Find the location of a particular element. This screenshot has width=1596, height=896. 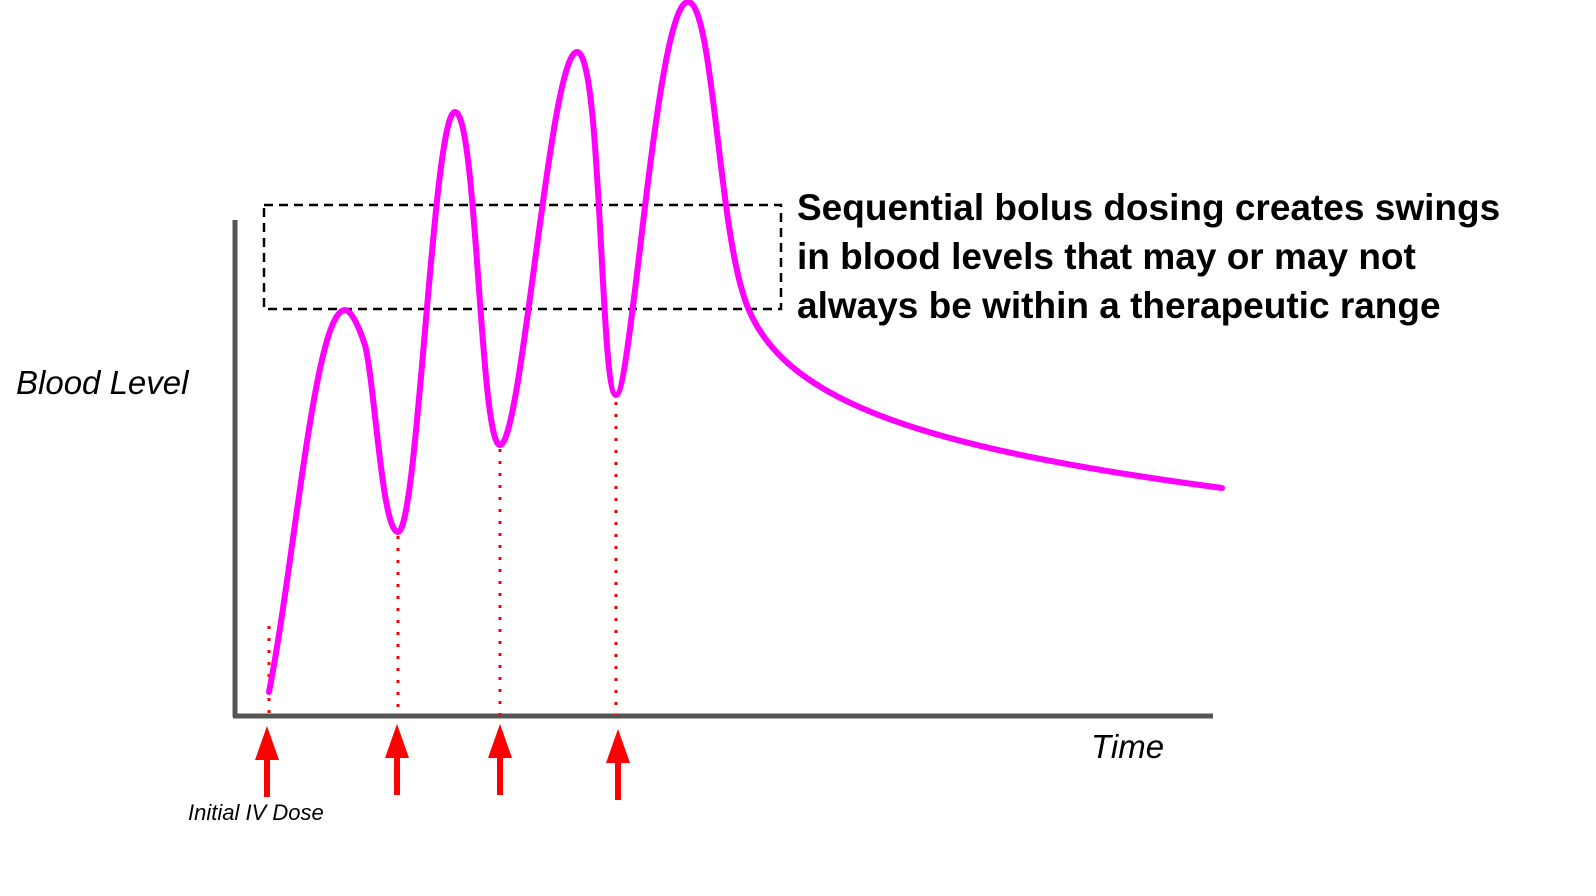

therapeutic-range-box is located at coordinates (522, 257).